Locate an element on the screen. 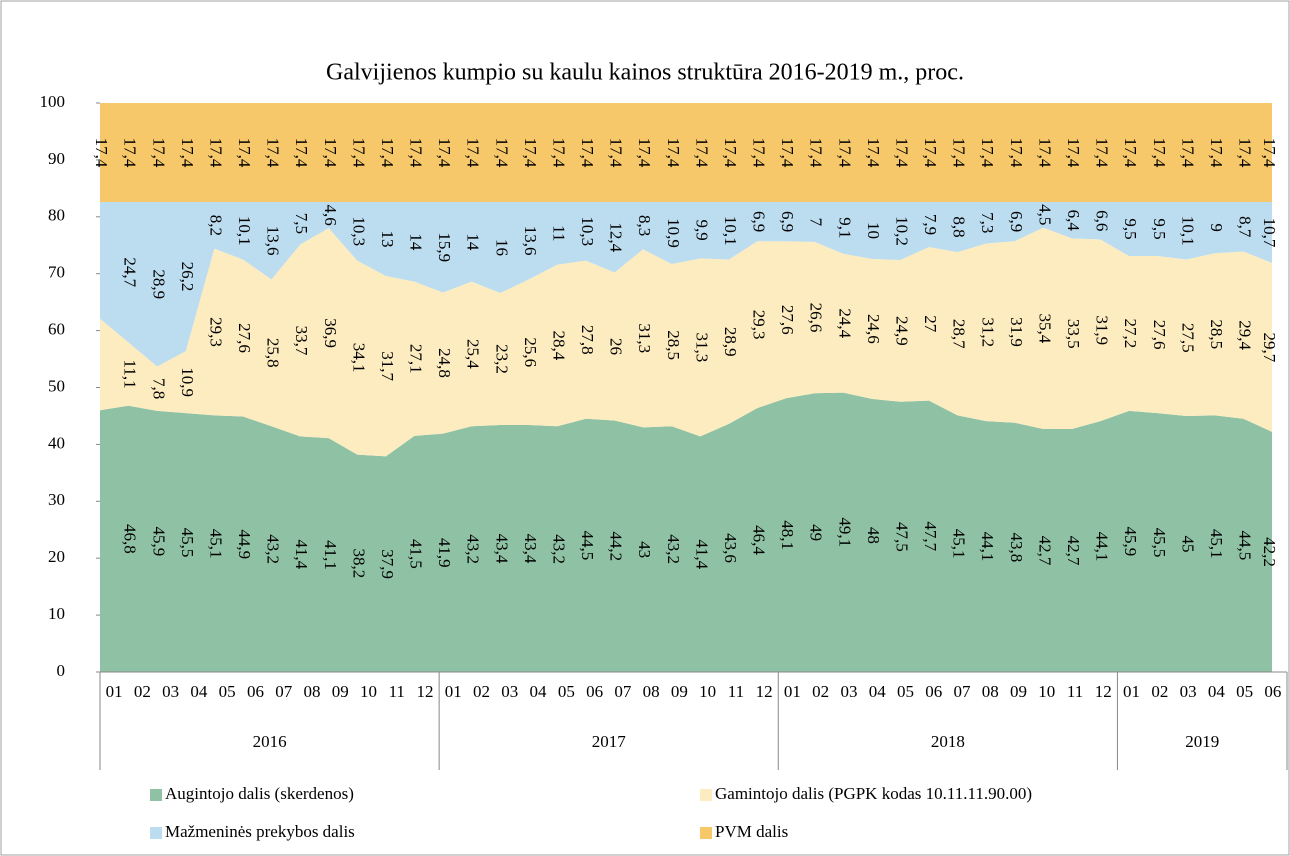 This screenshot has width=1290, height=856. area is located at coordinates (686, 153).